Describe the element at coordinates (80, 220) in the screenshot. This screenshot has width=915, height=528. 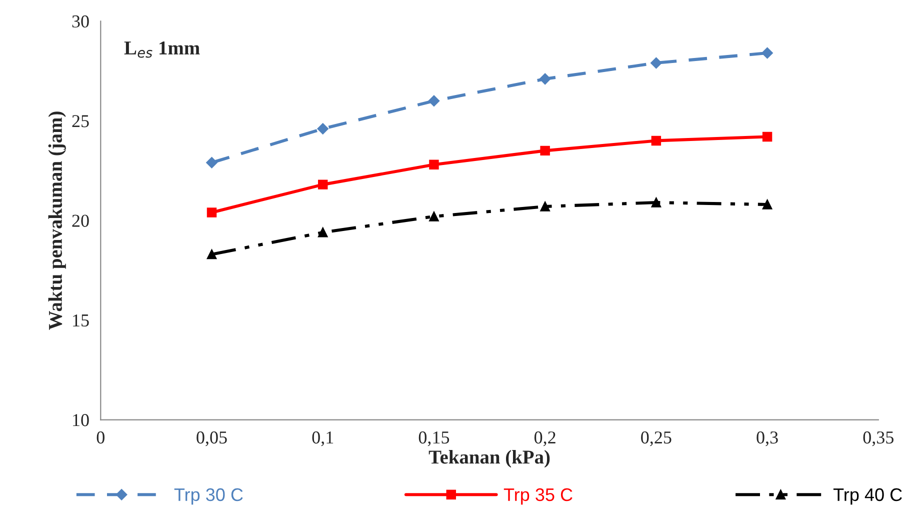
I see `y-tick-label: 20` at that location.